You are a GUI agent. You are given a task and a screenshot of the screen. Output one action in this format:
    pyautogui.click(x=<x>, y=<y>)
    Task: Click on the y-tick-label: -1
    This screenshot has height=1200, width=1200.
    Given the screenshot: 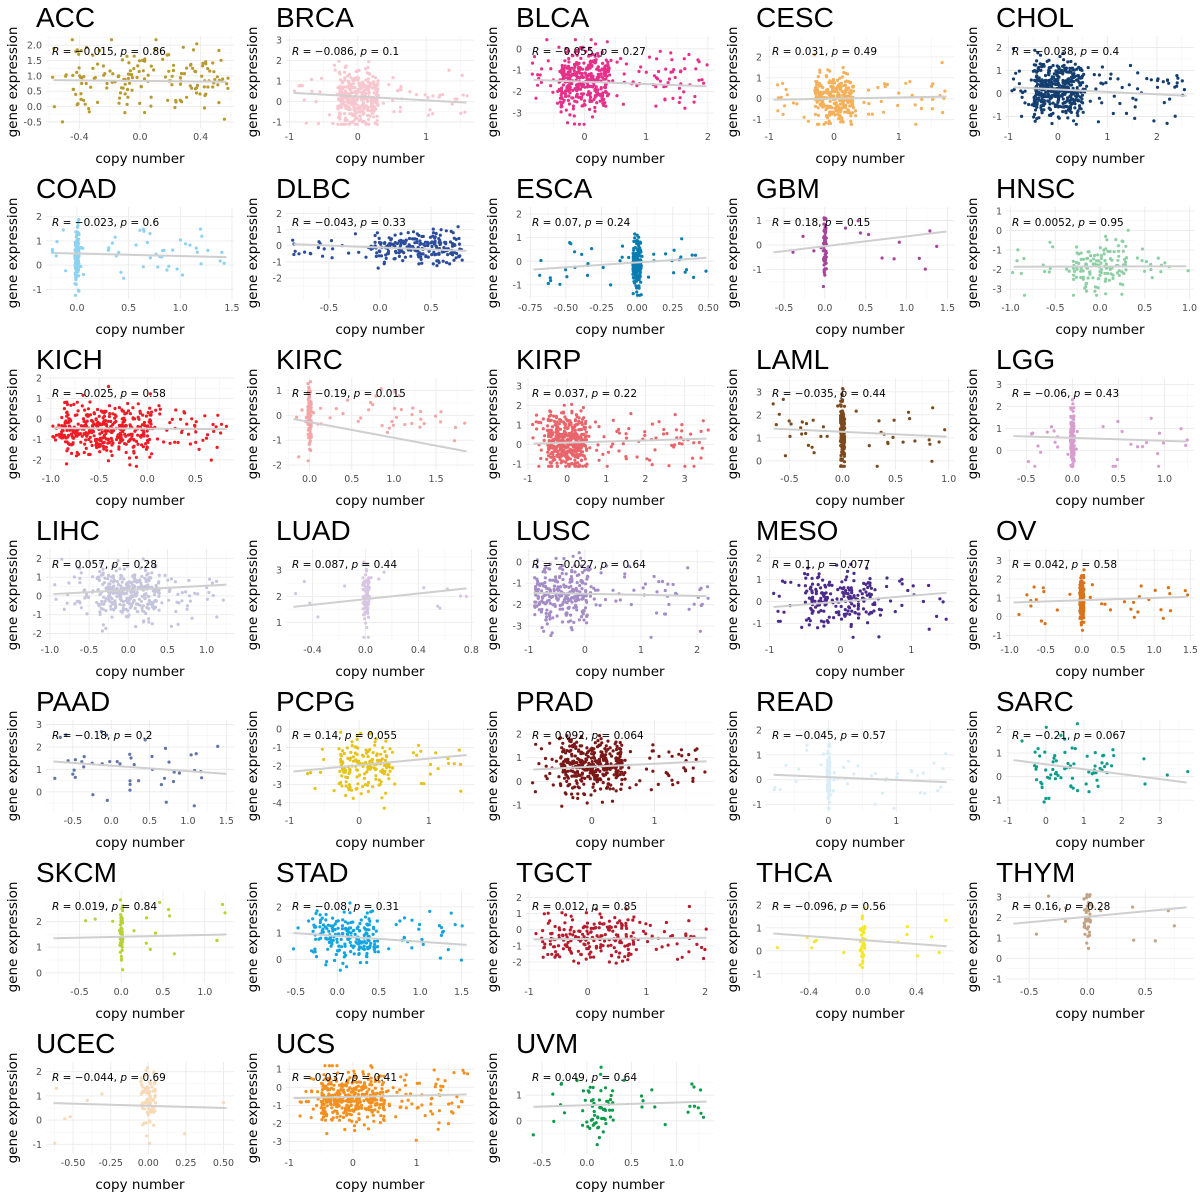 What is the action you would take?
    pyautogui.click(x=517, y=465)
    